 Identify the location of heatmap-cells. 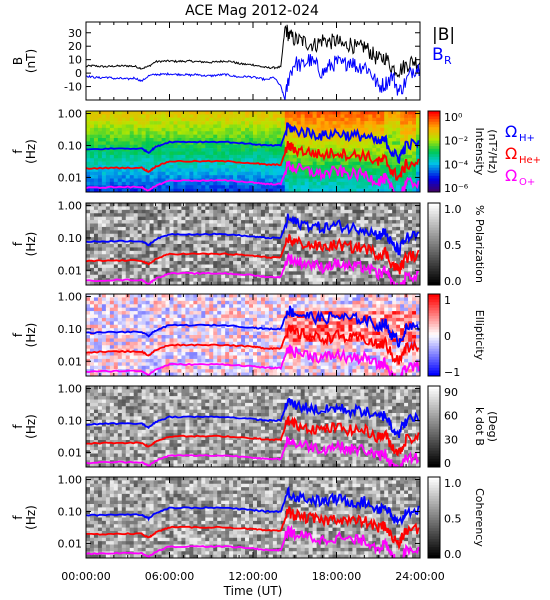
(253, 244).